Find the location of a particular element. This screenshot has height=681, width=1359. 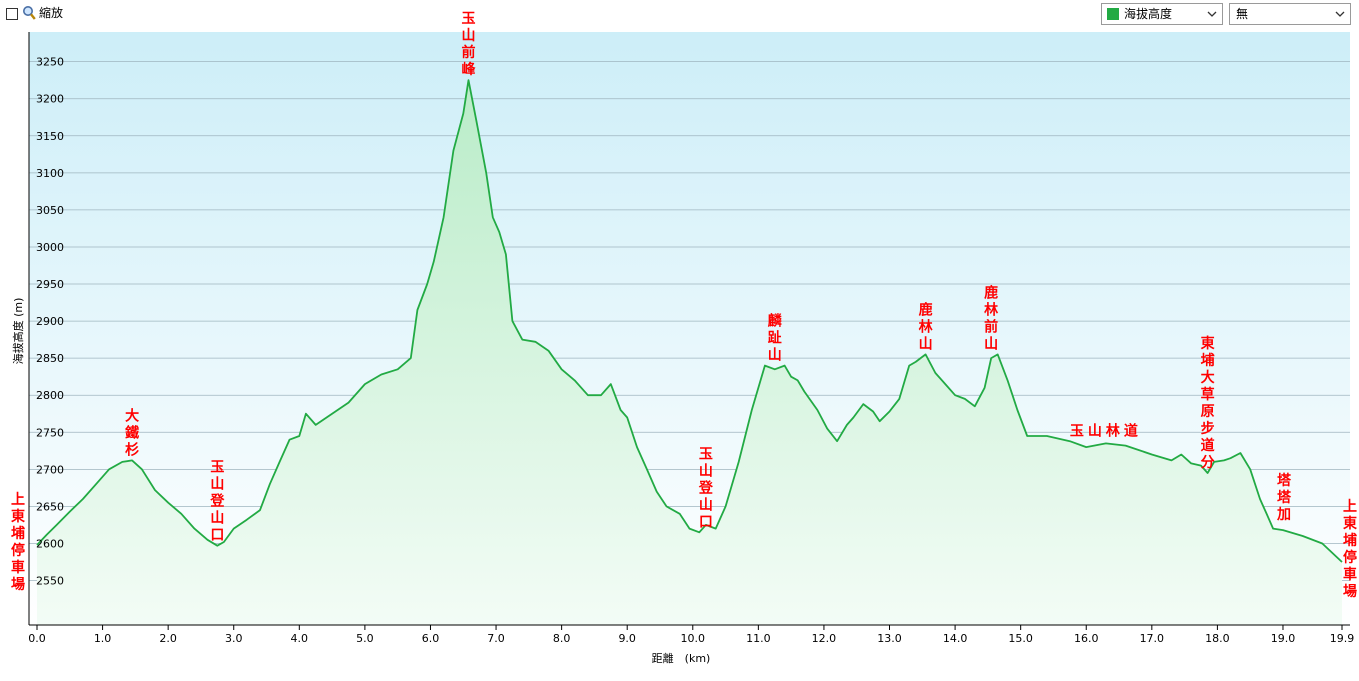

metric-select: 海拔高度 is located at coordinates (1162, 14).